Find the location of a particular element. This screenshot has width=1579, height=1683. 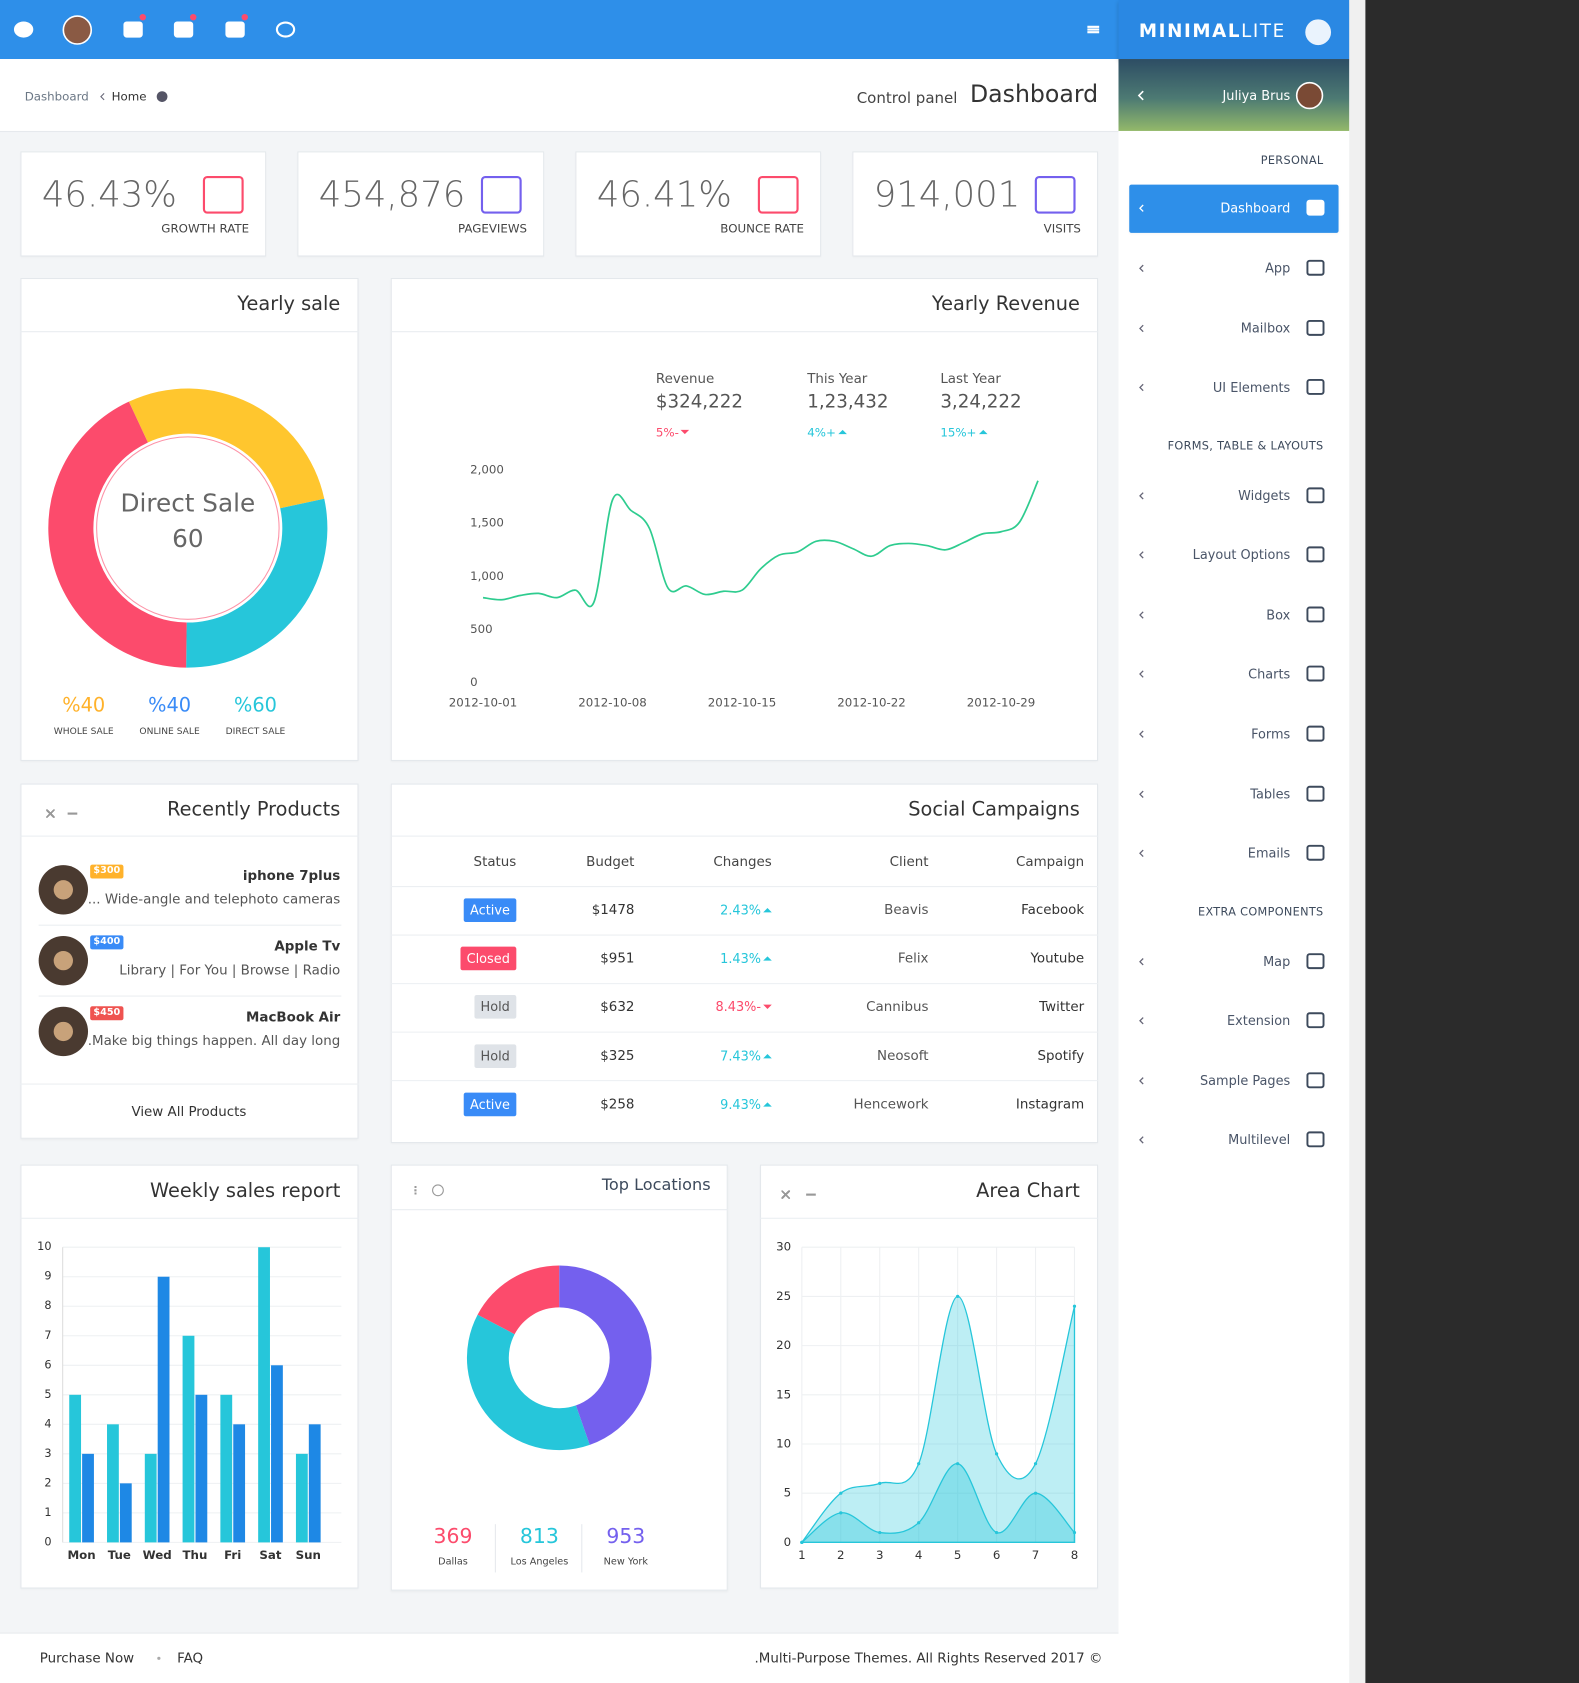

sidebar-section: EXTRA COMPONENTS is located at coordinates (1261, 912).